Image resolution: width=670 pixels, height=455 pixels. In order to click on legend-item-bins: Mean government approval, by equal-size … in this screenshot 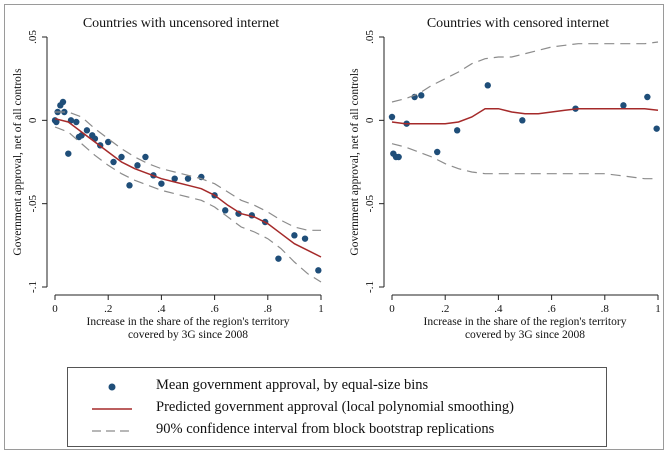, I will do `click(337, 387)`.